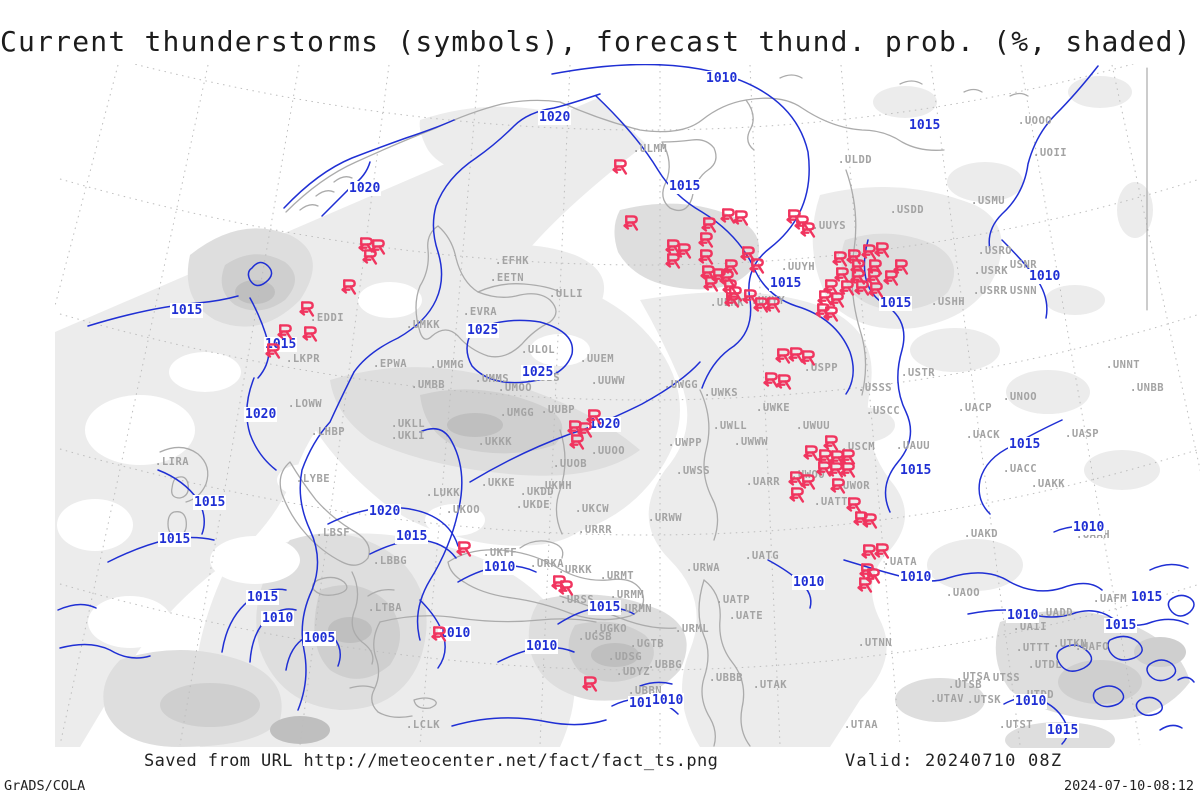  Describe the element at coordinates (984, 700) in the screenshot. I see `station-label: .UTSK` at that location.